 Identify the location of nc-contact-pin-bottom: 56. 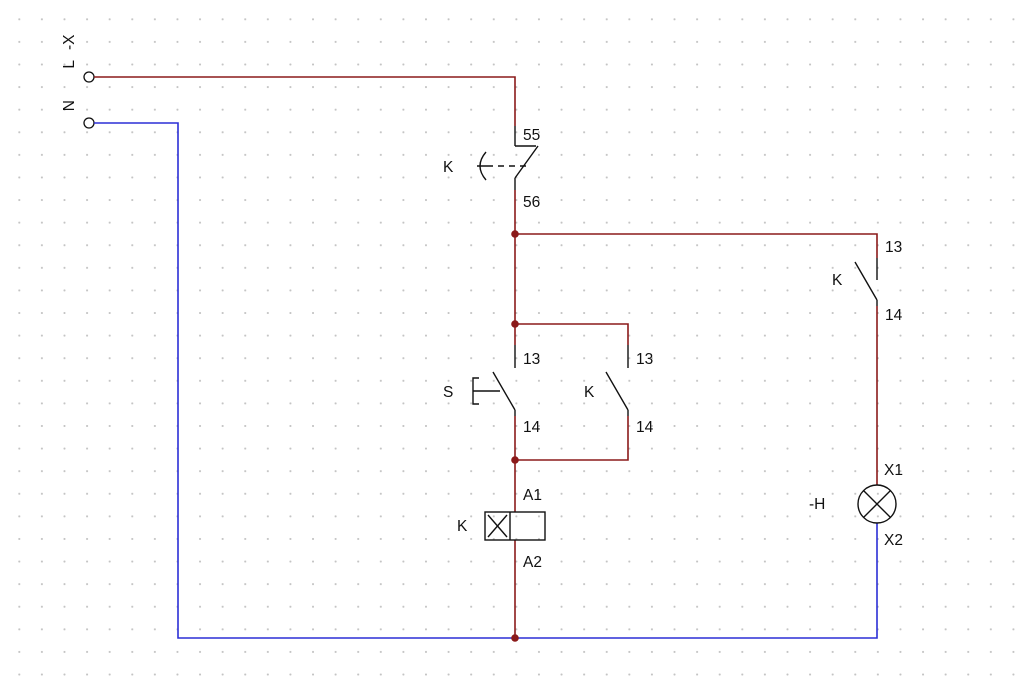
(531, 202).